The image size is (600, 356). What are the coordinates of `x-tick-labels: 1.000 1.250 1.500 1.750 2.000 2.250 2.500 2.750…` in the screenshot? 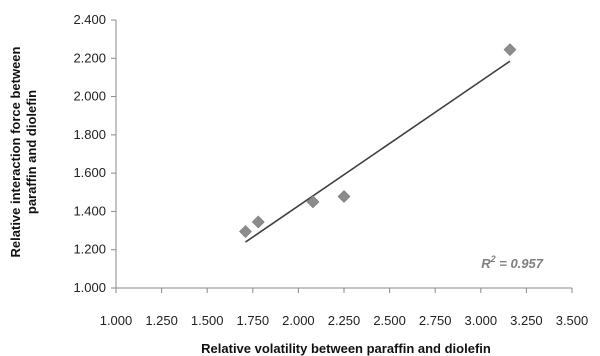 It's located at (344, 308).